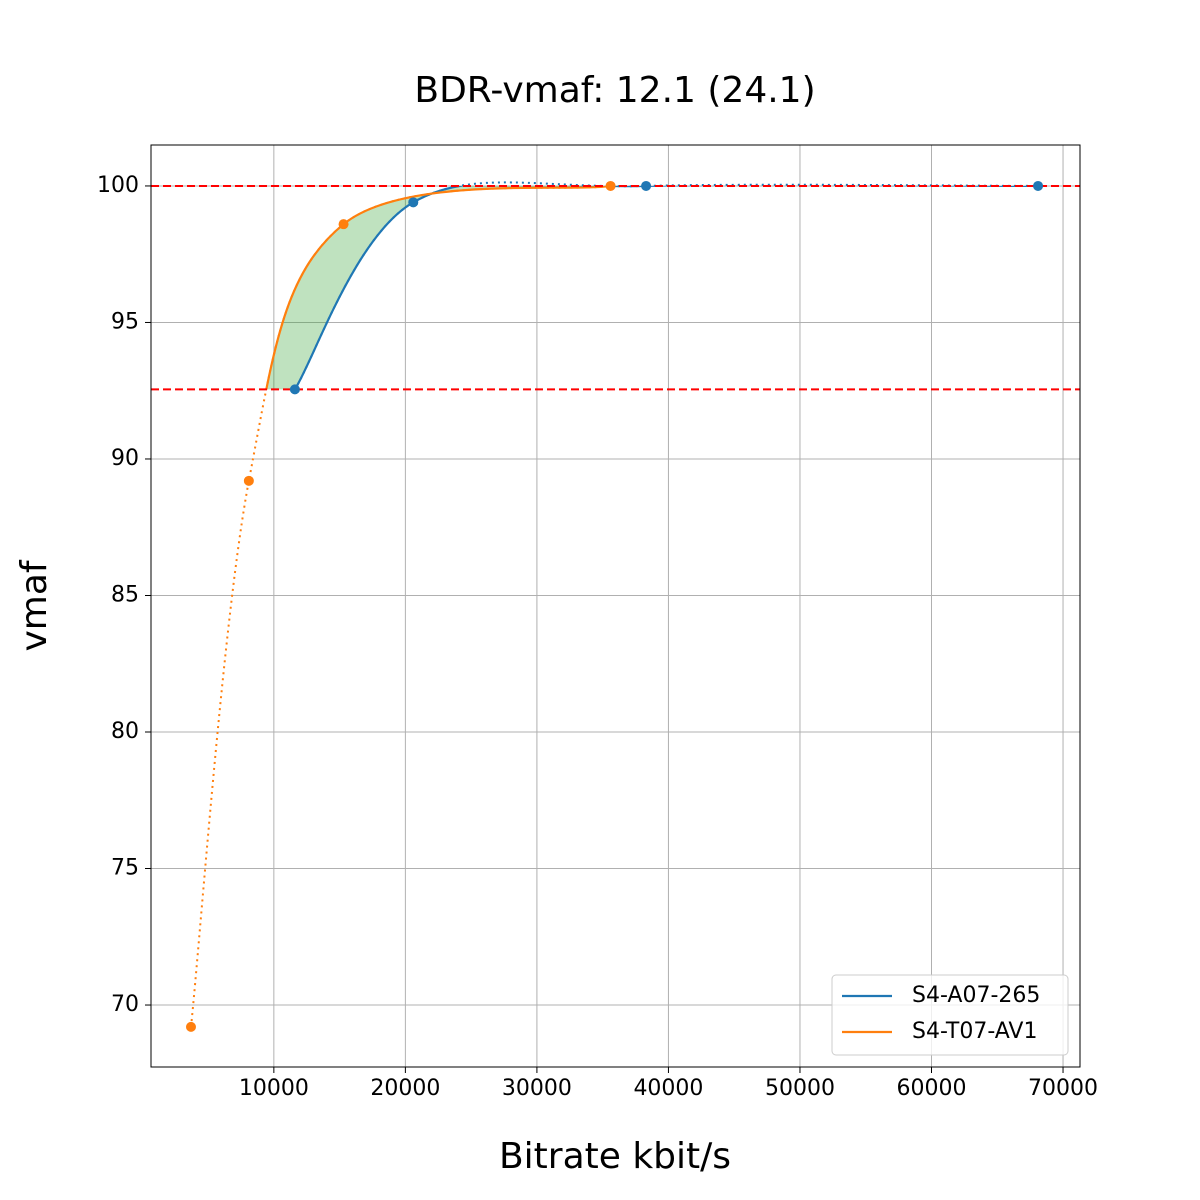 The height and width of the screenshot is (1200, 1200). I want to click on x-tick-label: 20000, so click(405, 1088).